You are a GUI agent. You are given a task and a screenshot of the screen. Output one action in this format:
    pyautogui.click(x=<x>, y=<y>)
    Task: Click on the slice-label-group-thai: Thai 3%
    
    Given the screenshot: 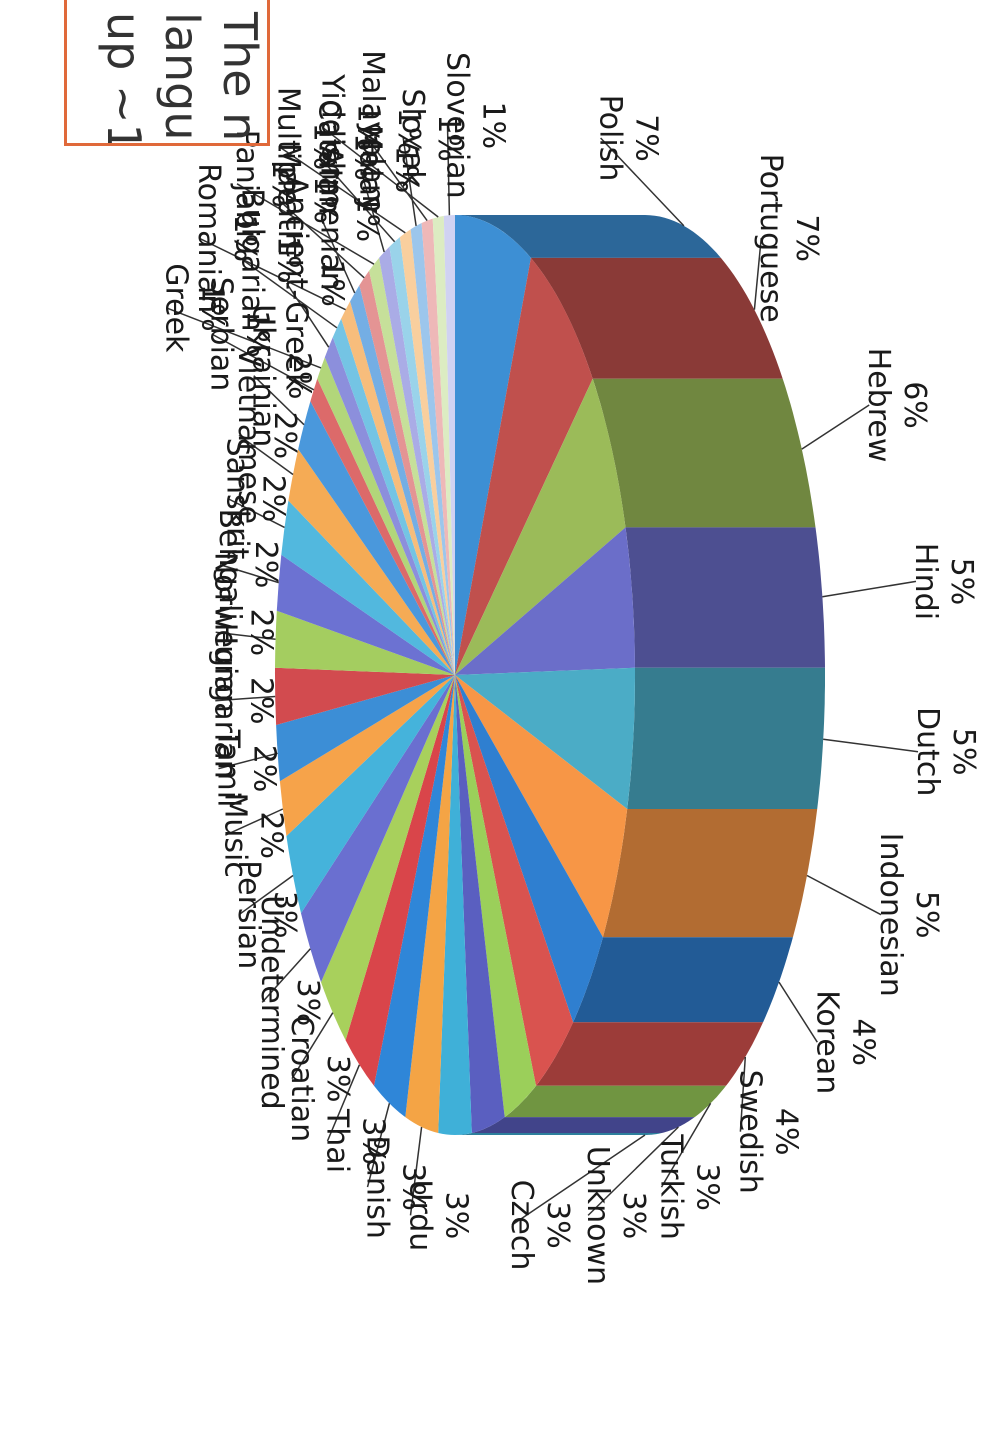 What is the action you would take?
    pyautogui.click(x=355, y=1140)
    